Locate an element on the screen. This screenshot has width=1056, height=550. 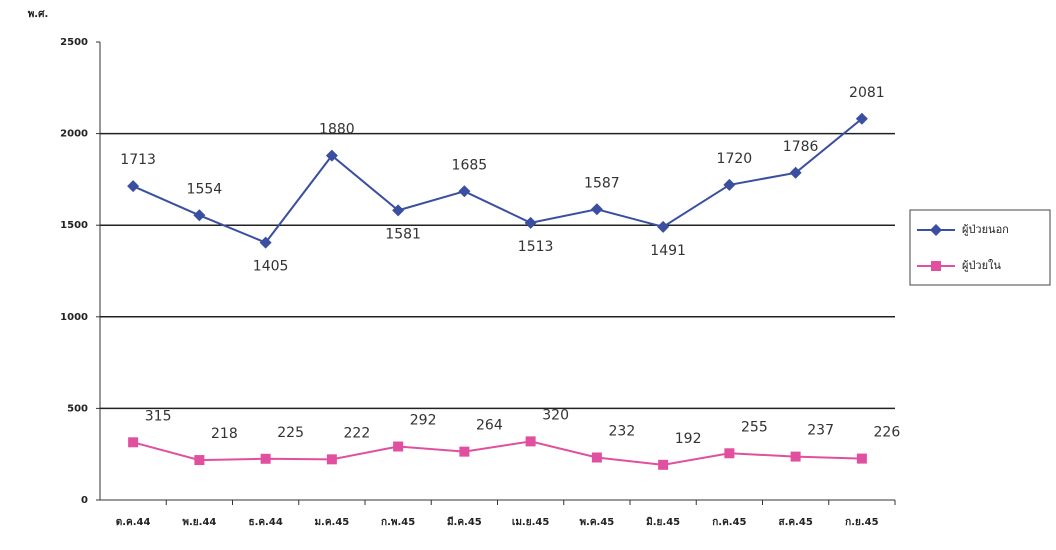
data-label: 264 is located at coordinates (489, 426).